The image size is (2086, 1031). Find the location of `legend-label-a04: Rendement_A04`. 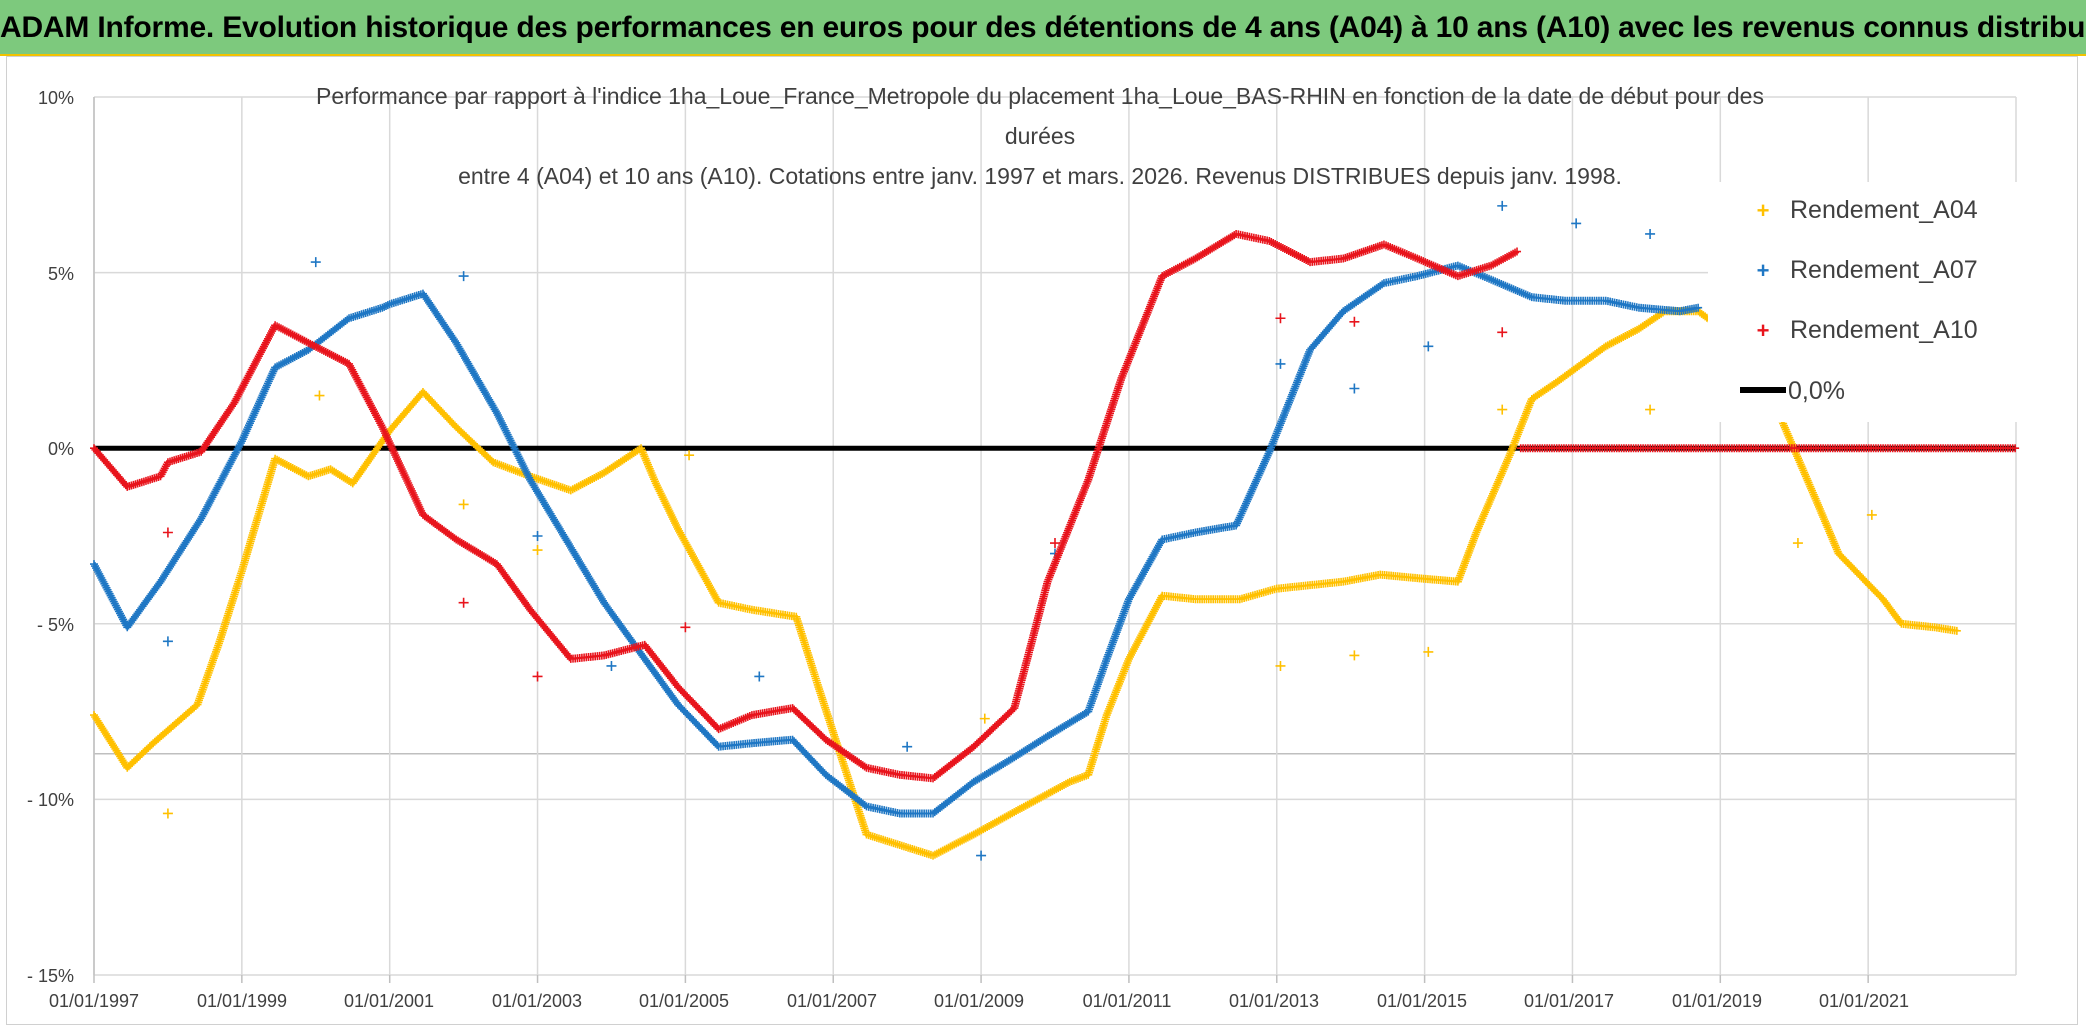

legend-label-a04: Rendement_A04 is located at coordinates (1884, 210).